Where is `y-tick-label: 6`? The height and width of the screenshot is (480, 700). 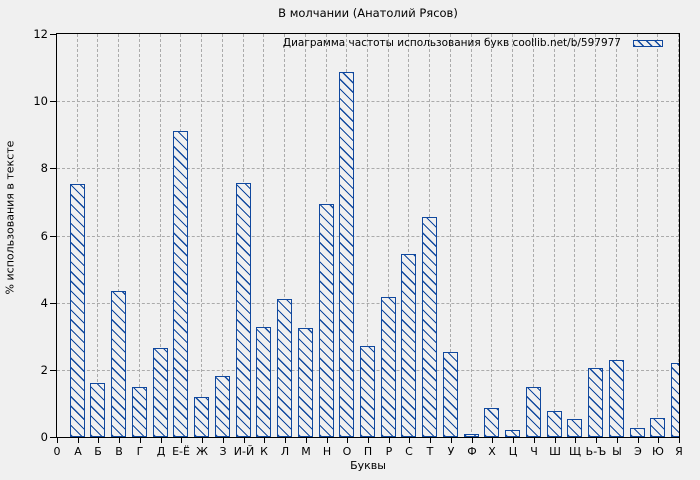
y-tick-label: 6 is located at coordinates (44, 236).